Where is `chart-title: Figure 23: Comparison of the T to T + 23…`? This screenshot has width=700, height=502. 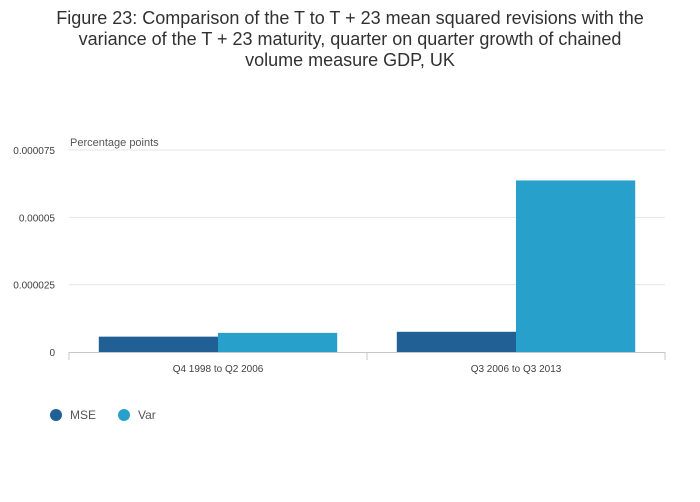 chart-title: Figure 23: Comparison of the T to T + 23… is located at coordinates (350, 39).